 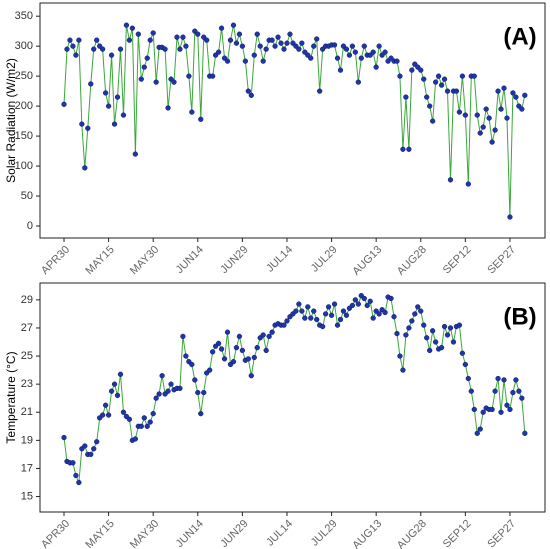 What do you see at coordinates (367, 533) in the screenshot?
I see `x-tick-label: AUG13` at bounding box center [367, 533].